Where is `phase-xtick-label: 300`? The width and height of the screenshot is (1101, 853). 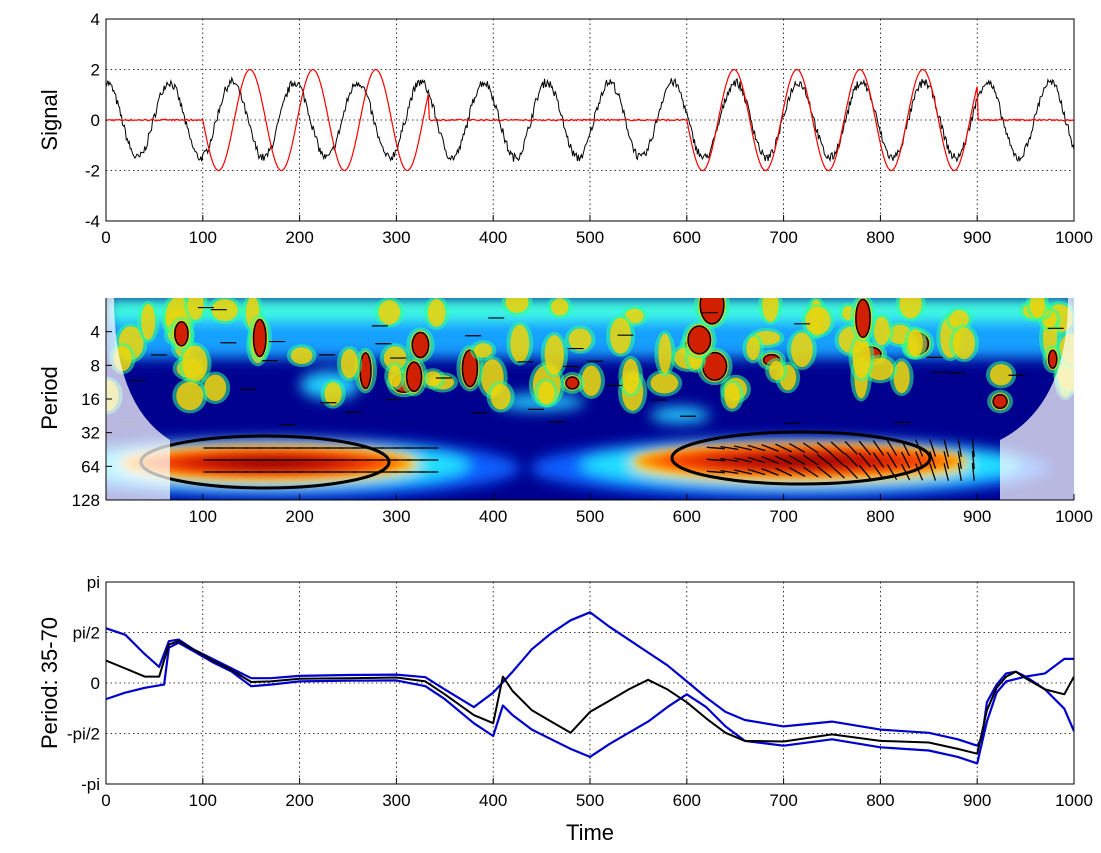 phase-xtick-label: 300 is located at coordinates (396, 800).